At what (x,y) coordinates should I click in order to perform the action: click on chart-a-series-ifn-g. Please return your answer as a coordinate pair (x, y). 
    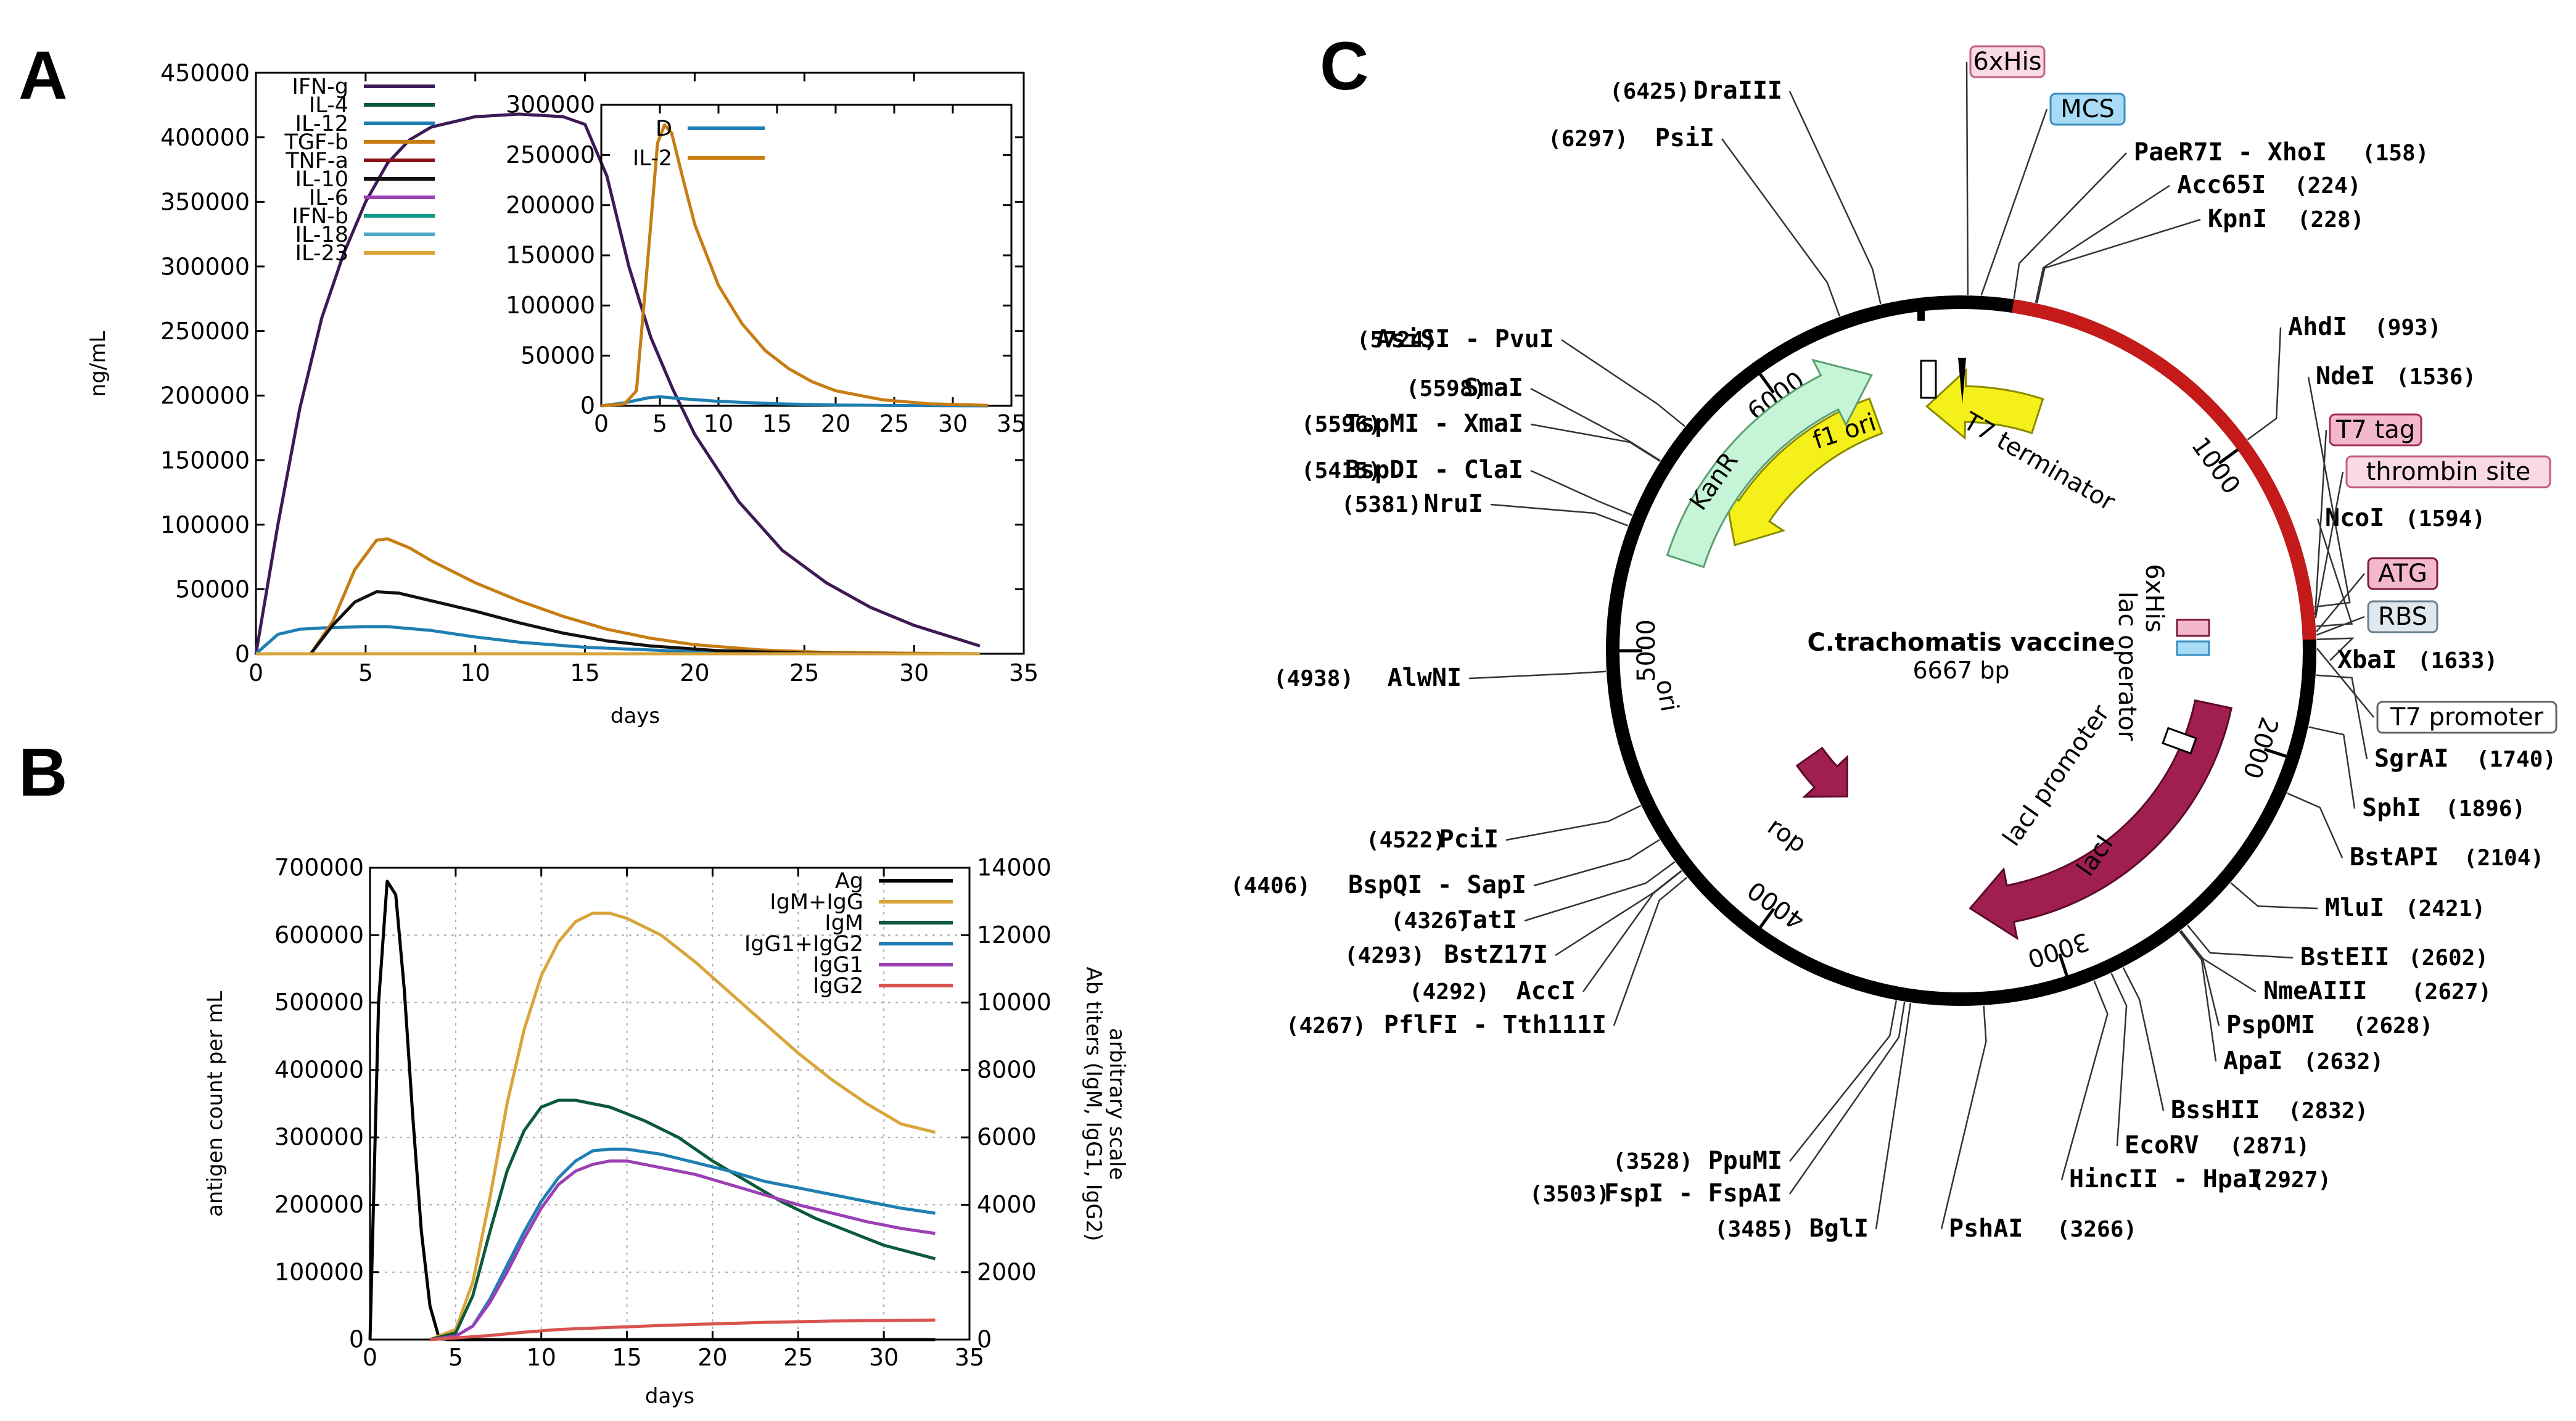
    Looking at the image, I should click on (617, 383).